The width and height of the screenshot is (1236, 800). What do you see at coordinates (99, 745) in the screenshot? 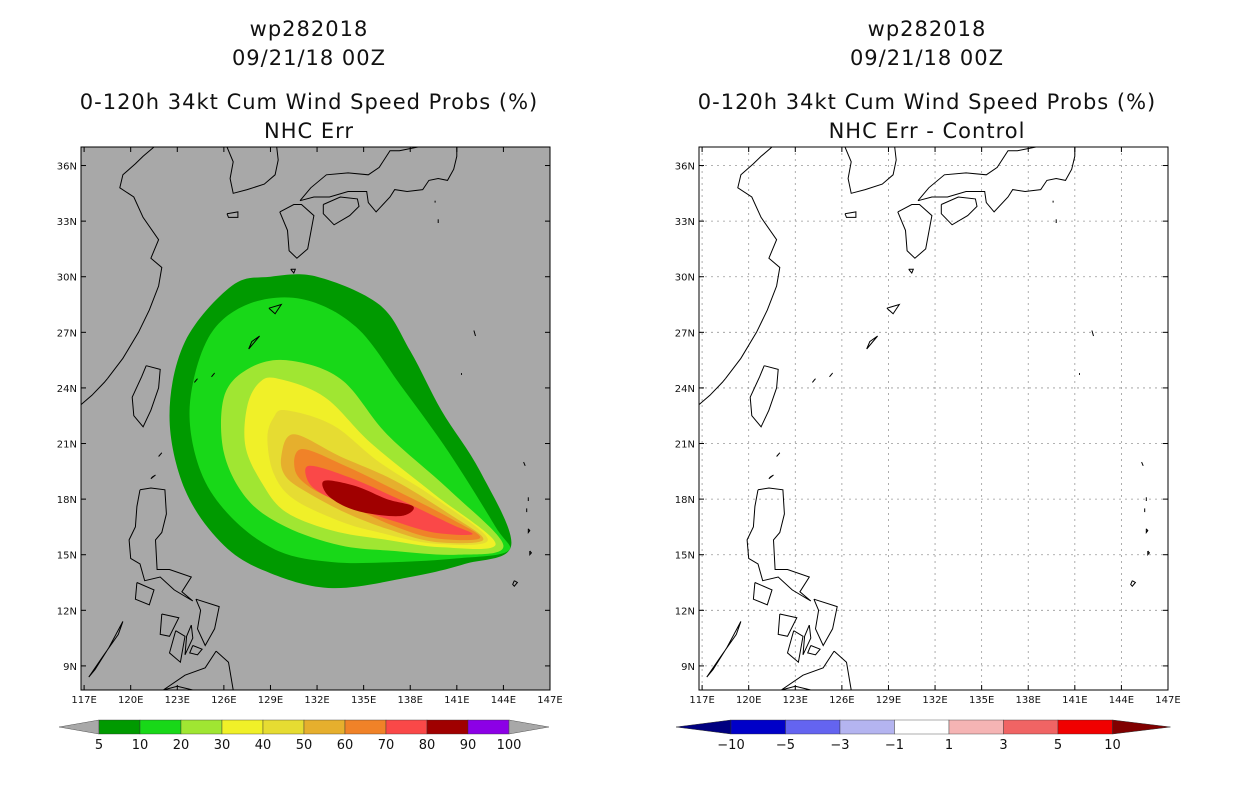
I see `colorbar-label: 5` at bounding box center [99, 745].